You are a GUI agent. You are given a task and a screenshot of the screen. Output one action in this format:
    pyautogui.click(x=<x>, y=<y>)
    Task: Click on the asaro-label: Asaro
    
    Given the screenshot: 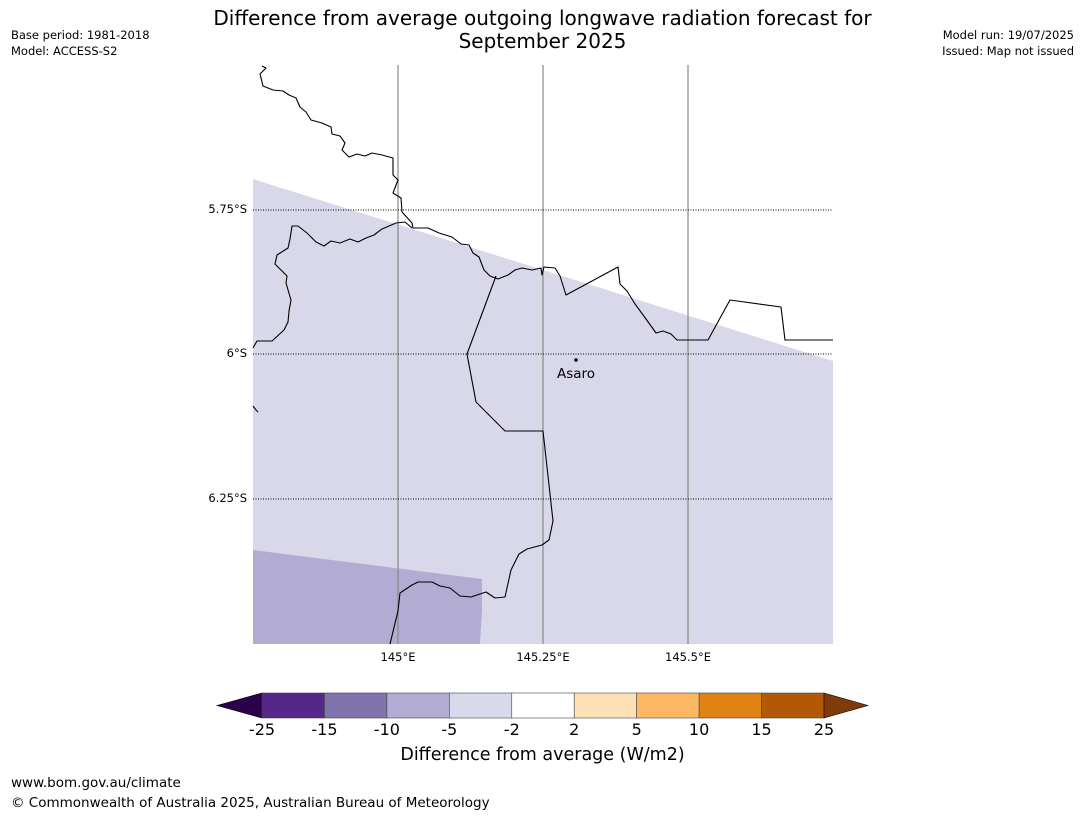 What is the action you would take?
    pyautogui.click(x=576, y=374)
    